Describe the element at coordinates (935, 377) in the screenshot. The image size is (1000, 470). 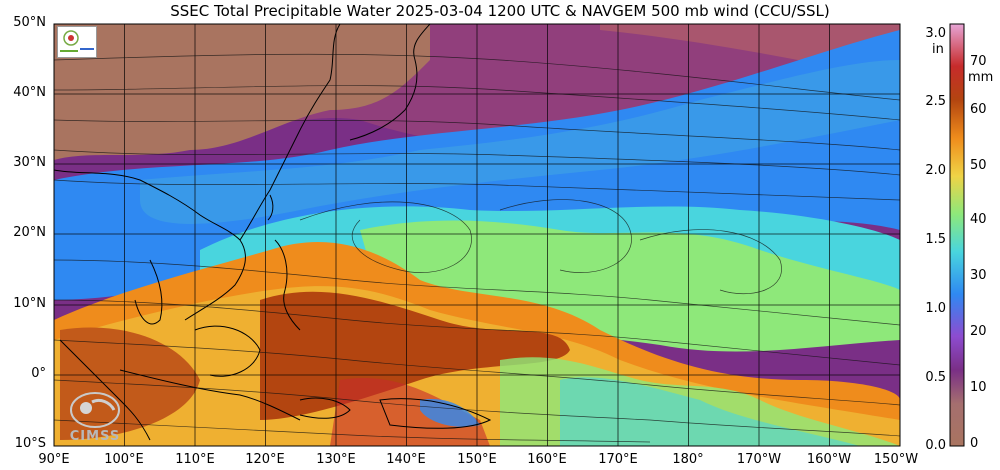
I see `in-tick-0-5: 0.5` at that location.